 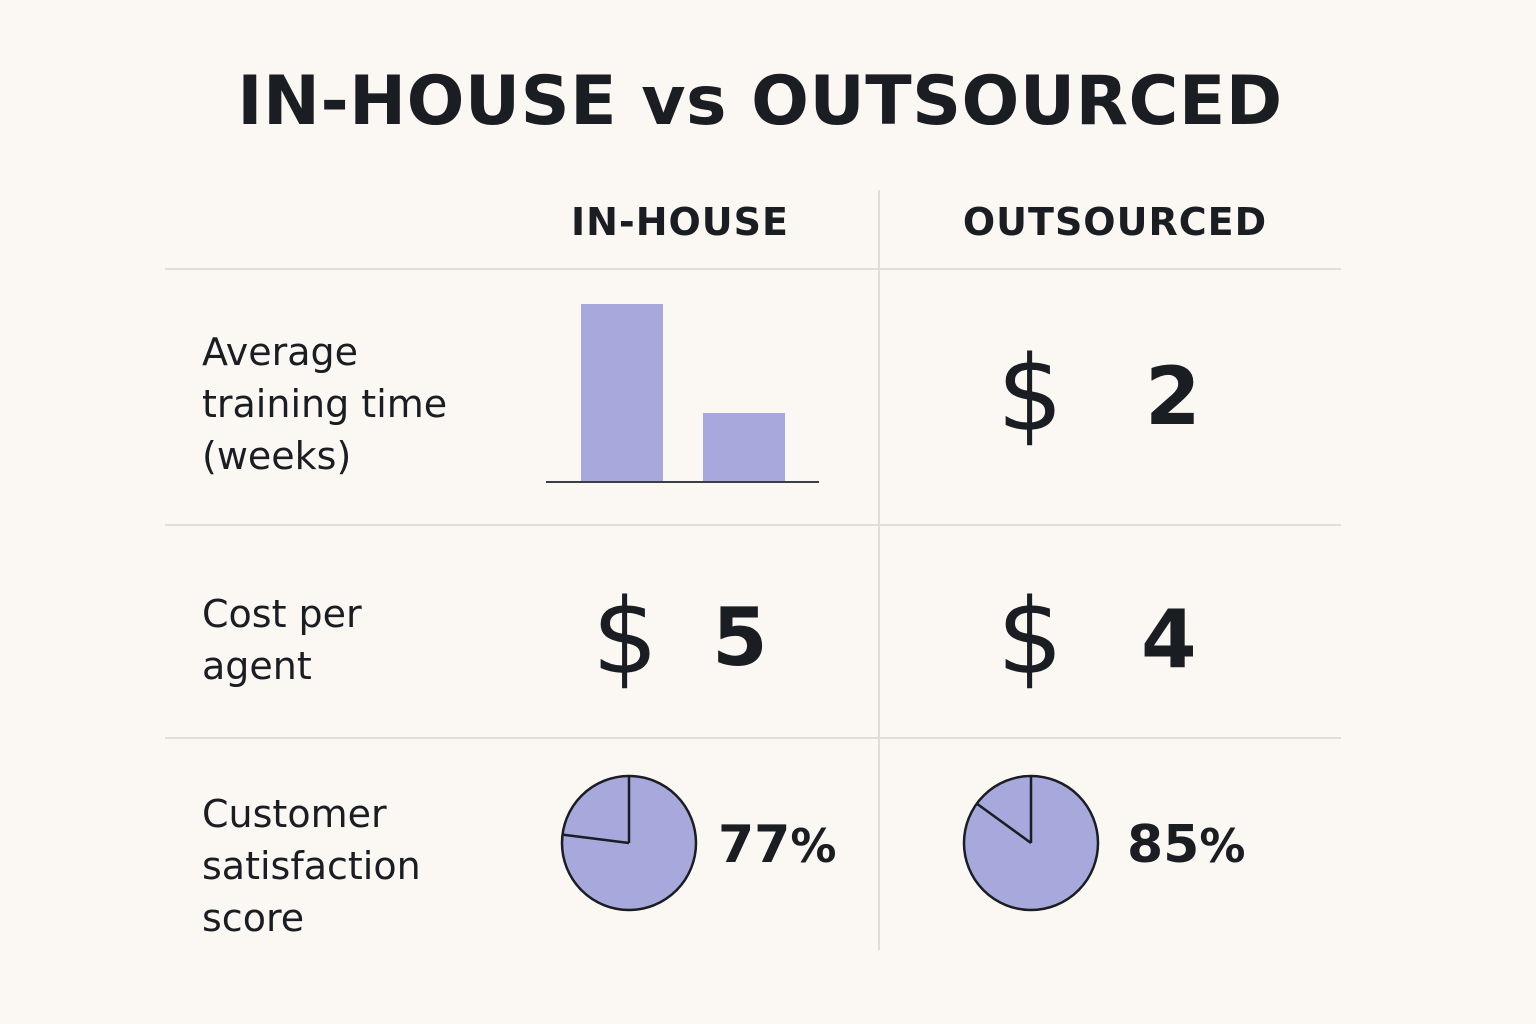 I want to click on row-label-cost-per-agent: Cost per agent, so click(x=282, y=640).